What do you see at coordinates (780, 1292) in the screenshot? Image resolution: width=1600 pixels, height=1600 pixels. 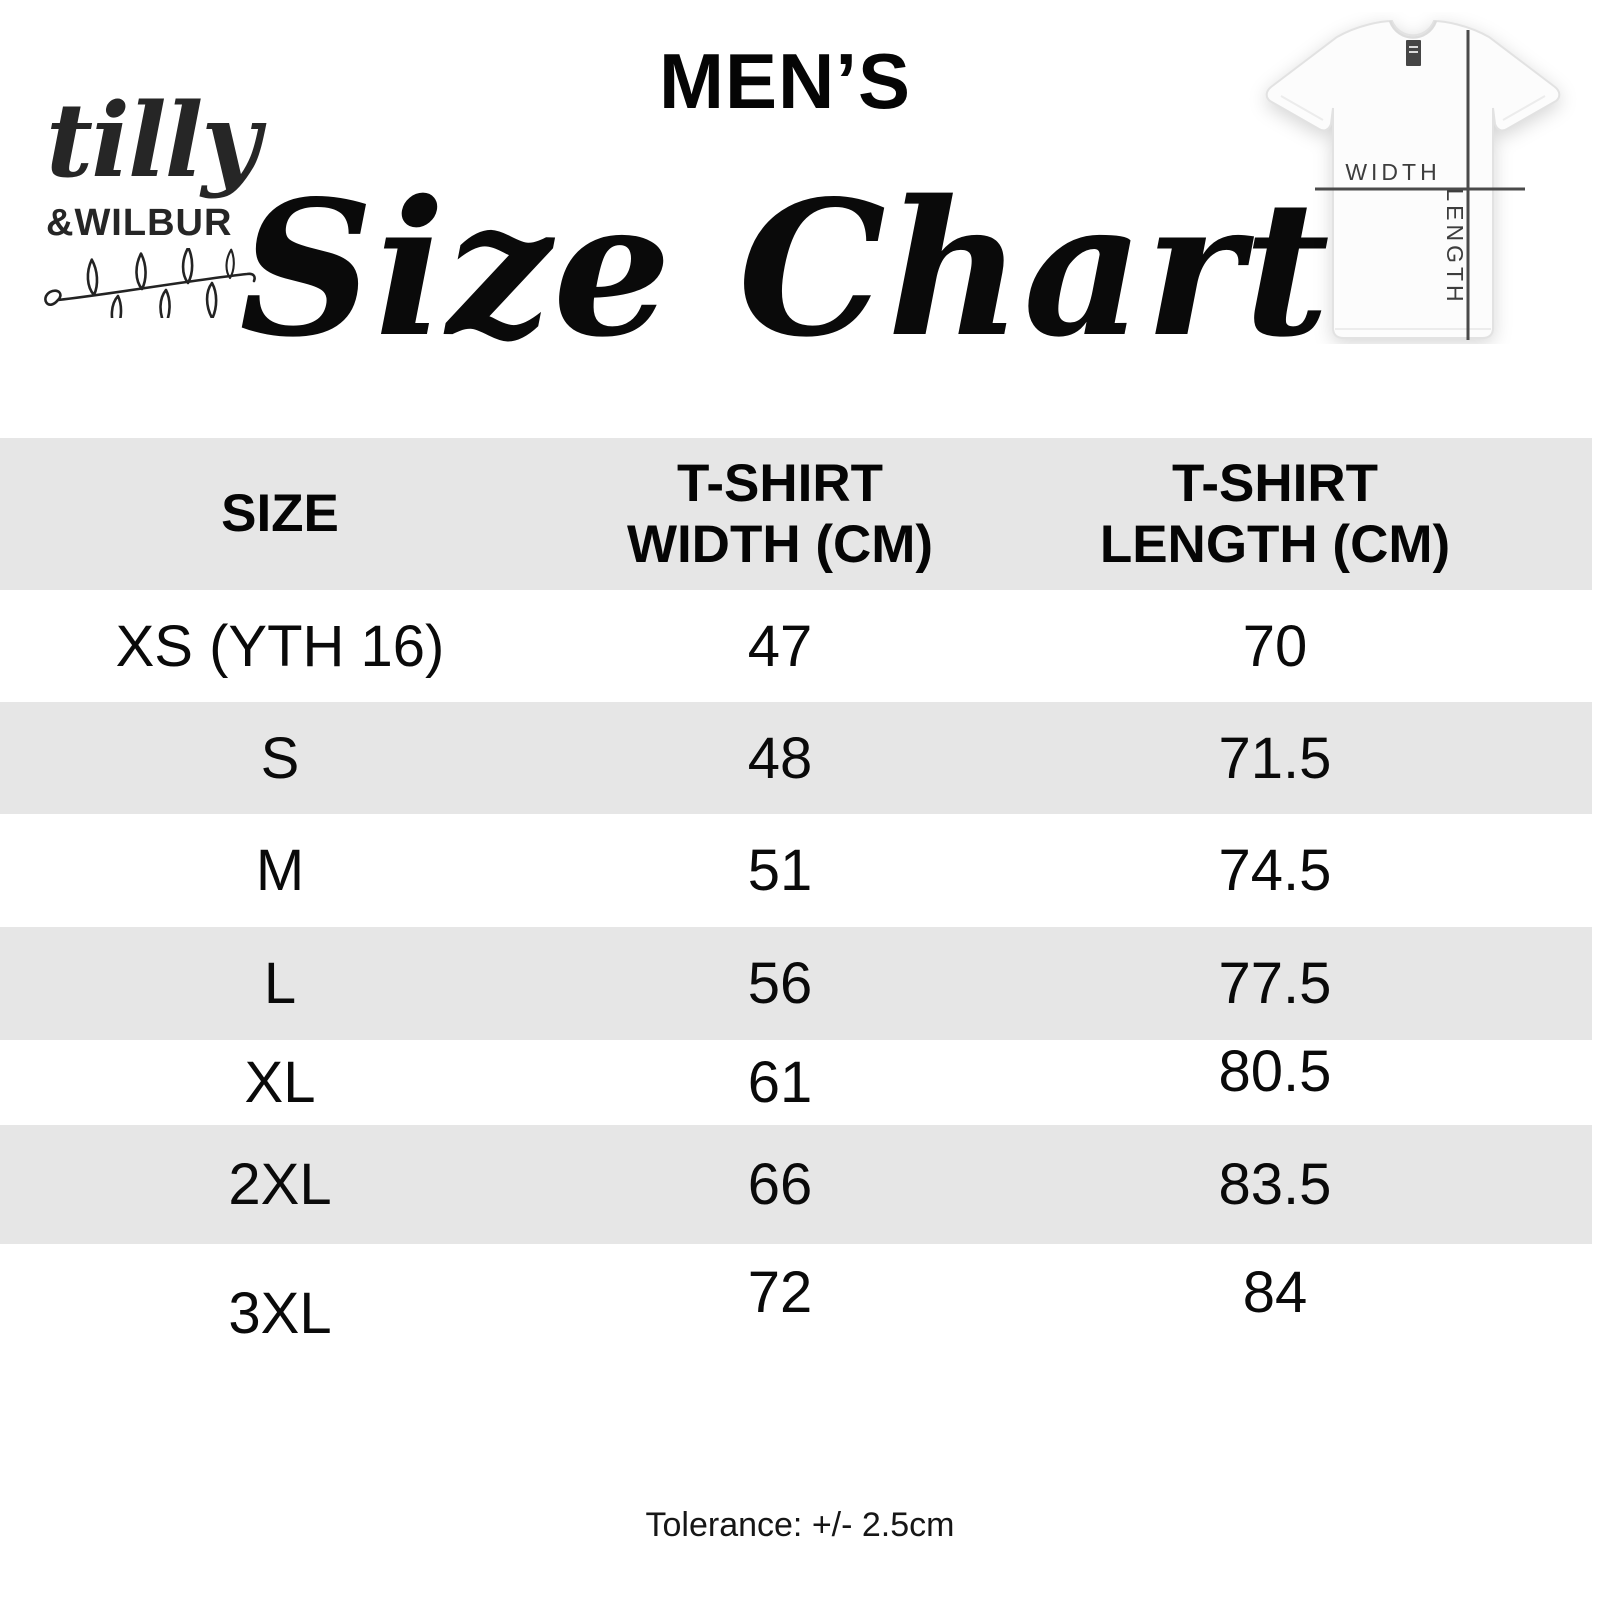 I see `width-cell: 72` at bounding box center [780, 1292].